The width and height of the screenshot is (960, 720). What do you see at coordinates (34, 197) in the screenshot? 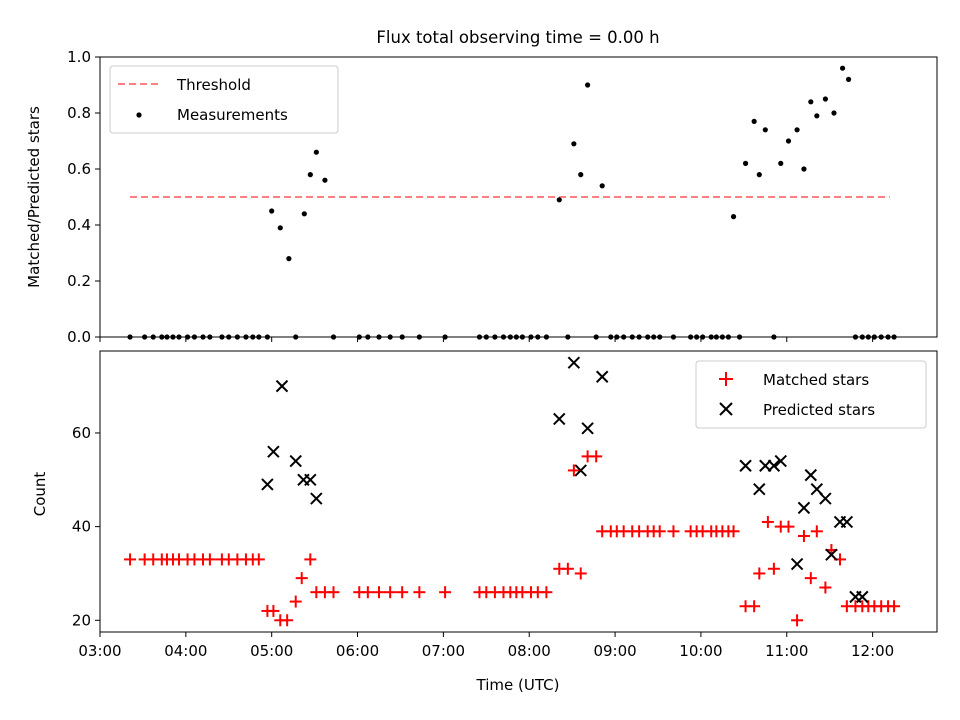
I see `top-y-axis-label: Matched/Predicted stars` at bounding box center [34, 197].